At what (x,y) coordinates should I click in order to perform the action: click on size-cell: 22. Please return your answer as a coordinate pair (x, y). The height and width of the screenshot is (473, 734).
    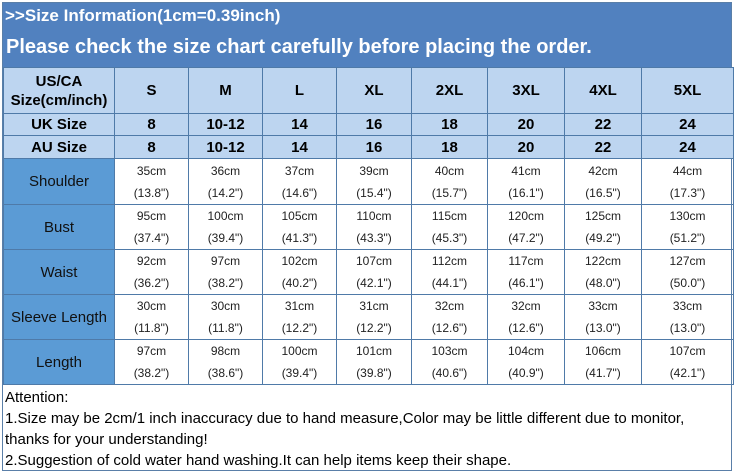
    Looking at the image, I should click on (603, 124).